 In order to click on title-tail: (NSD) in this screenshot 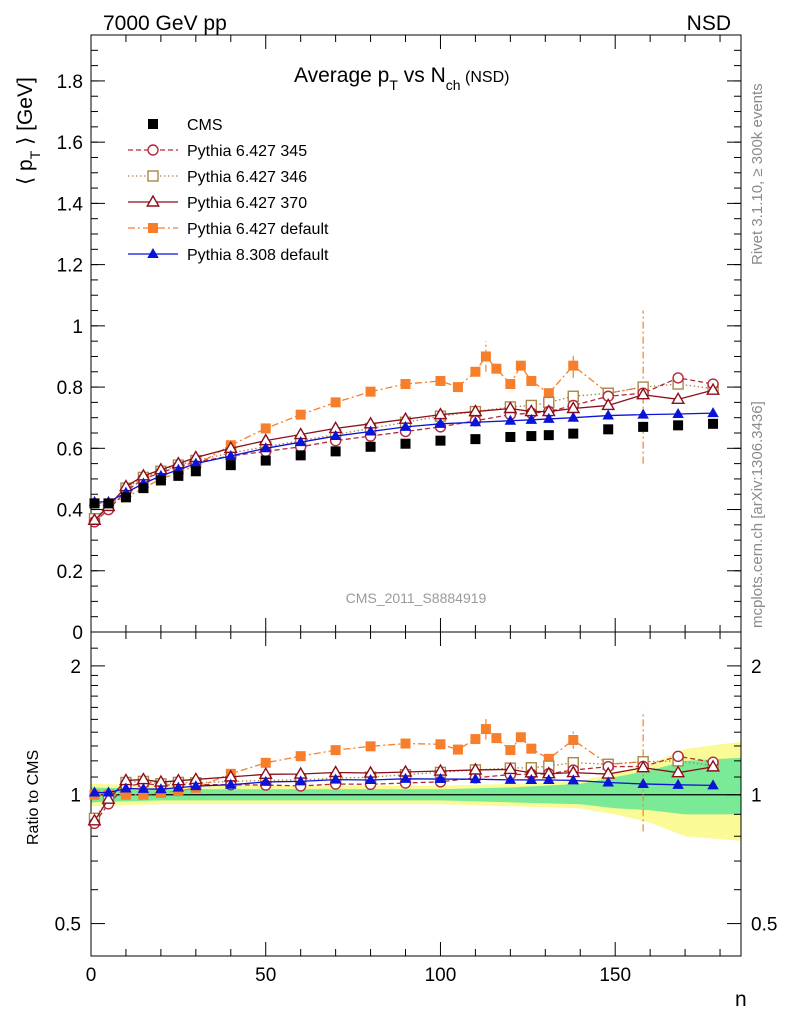, I will do `click(485, 77)`.